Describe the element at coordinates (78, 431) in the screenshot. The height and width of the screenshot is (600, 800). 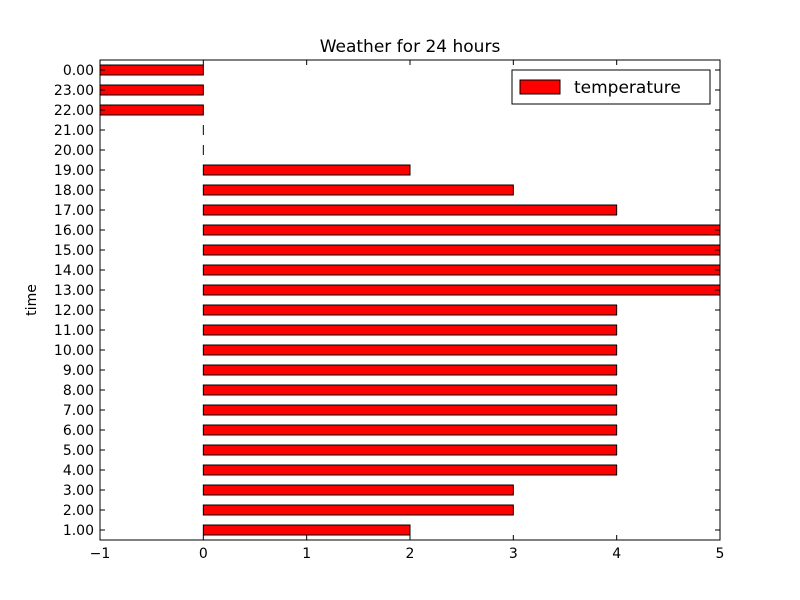
I see `y-tick-label: 6.00` at that location.